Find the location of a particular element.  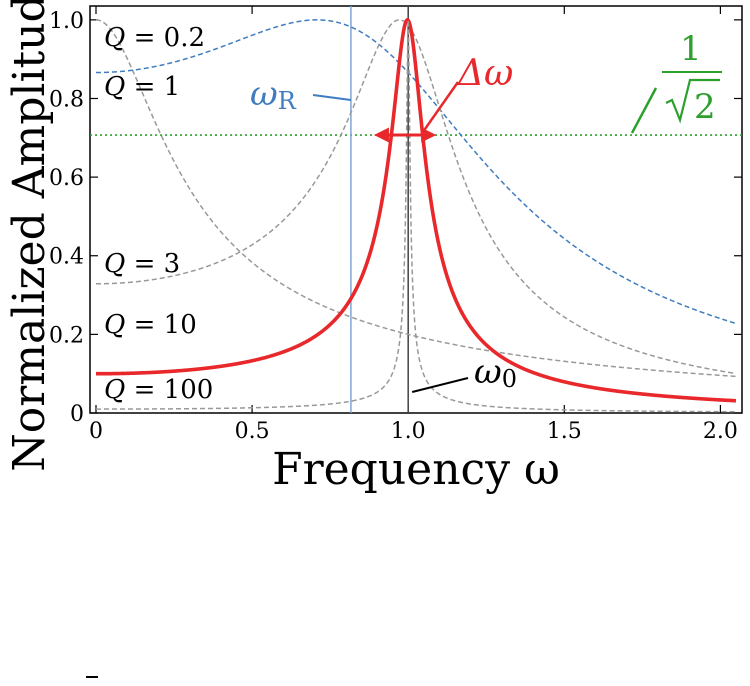

one-over-sqrt2-leader is located at coordinates (644, 110).